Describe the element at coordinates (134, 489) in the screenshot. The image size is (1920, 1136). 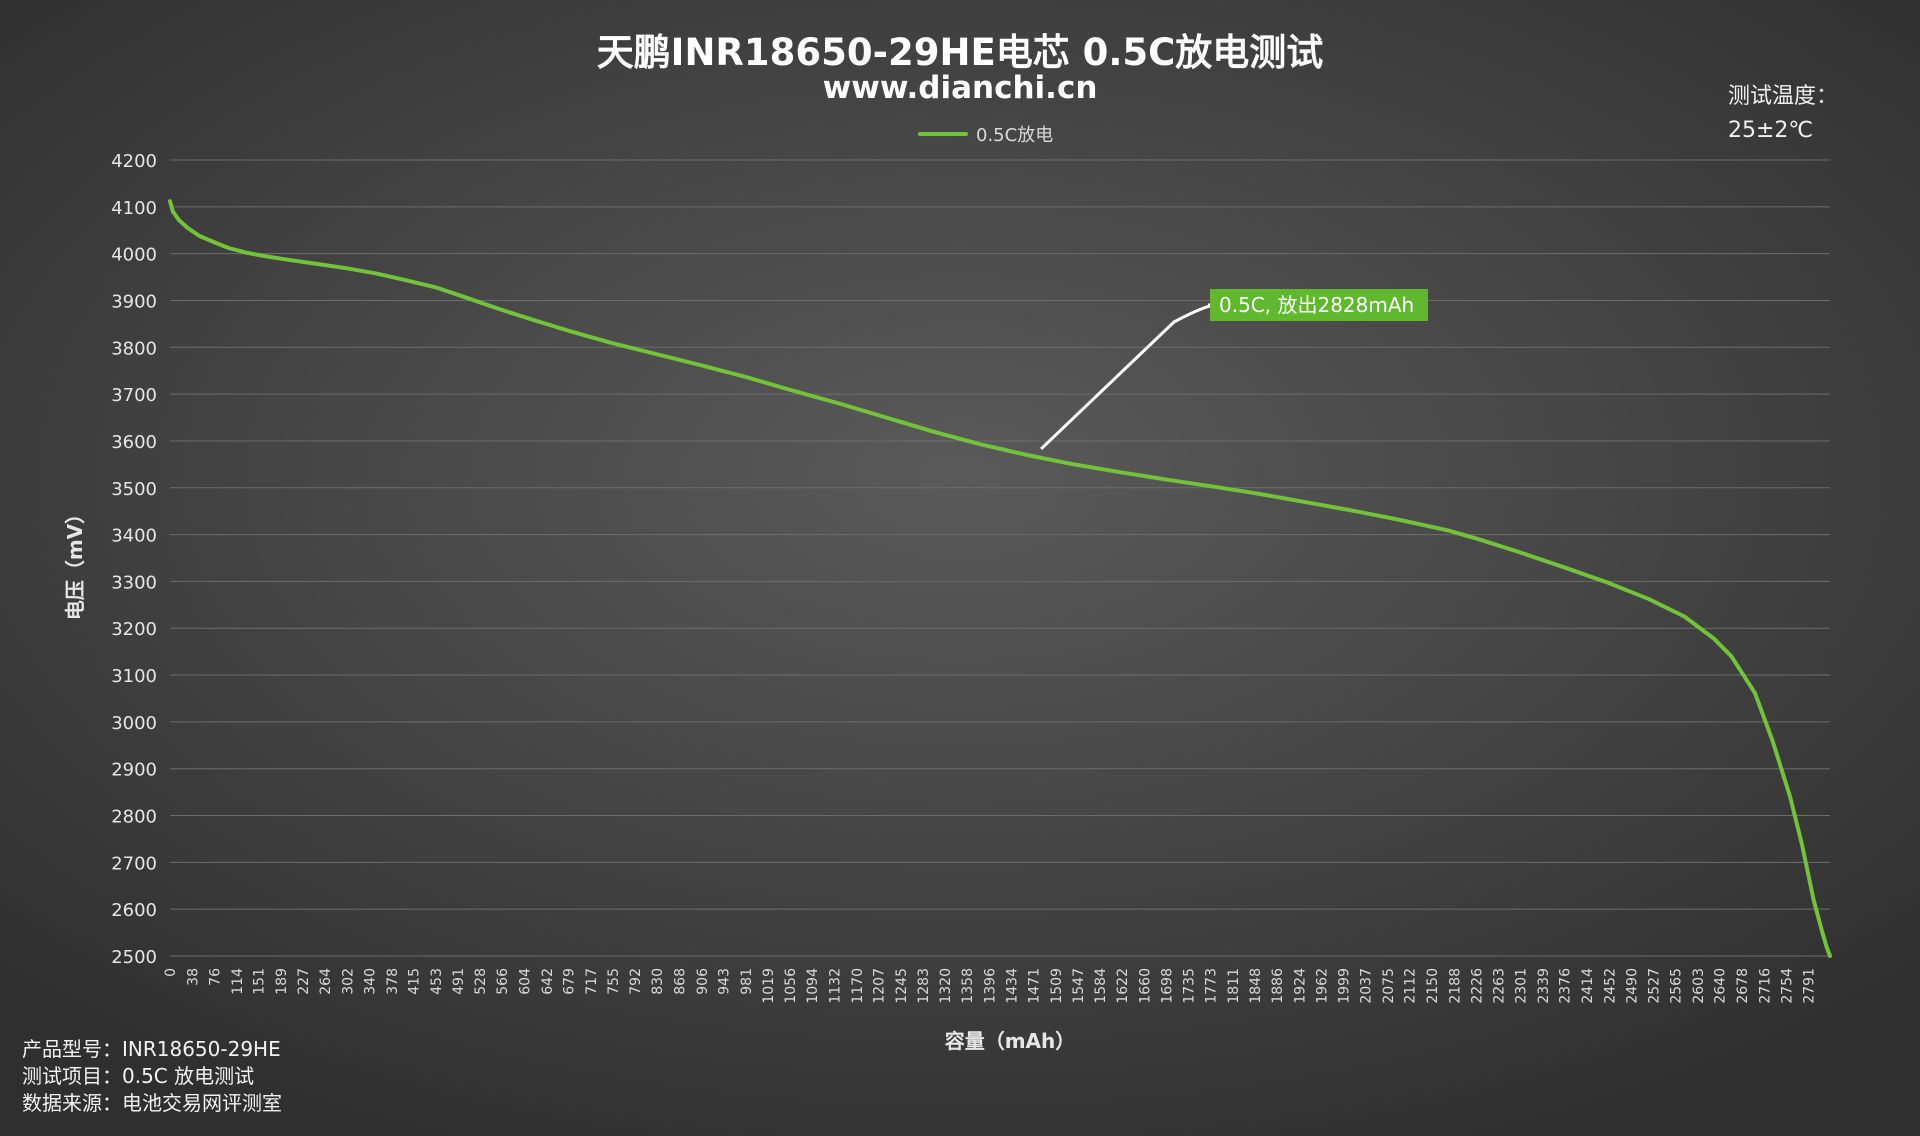
I see `y-tick-label: 3500` at that location.